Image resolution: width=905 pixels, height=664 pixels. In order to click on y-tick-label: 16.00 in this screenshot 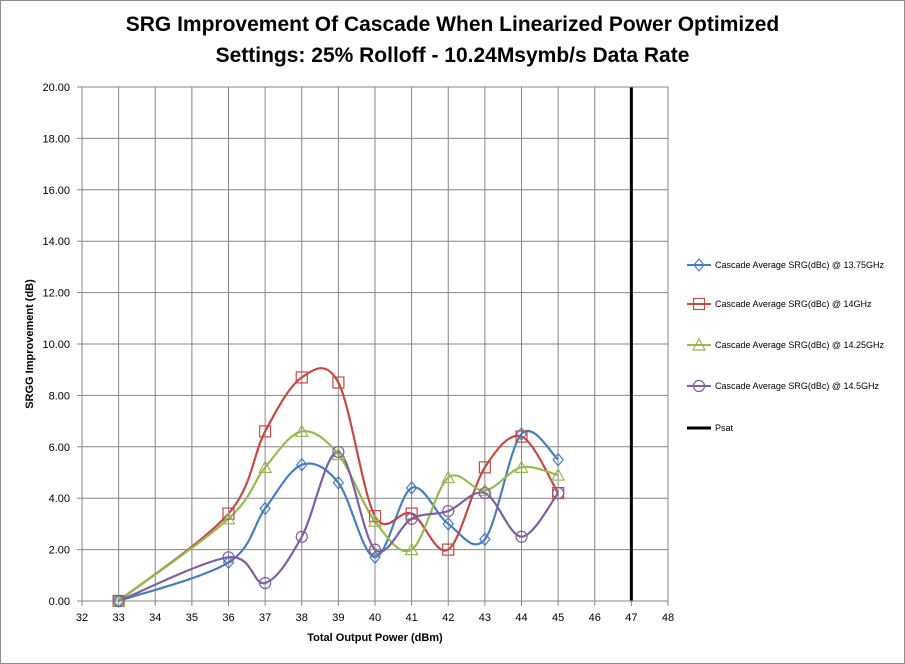, I will do `click(56, 191)`.